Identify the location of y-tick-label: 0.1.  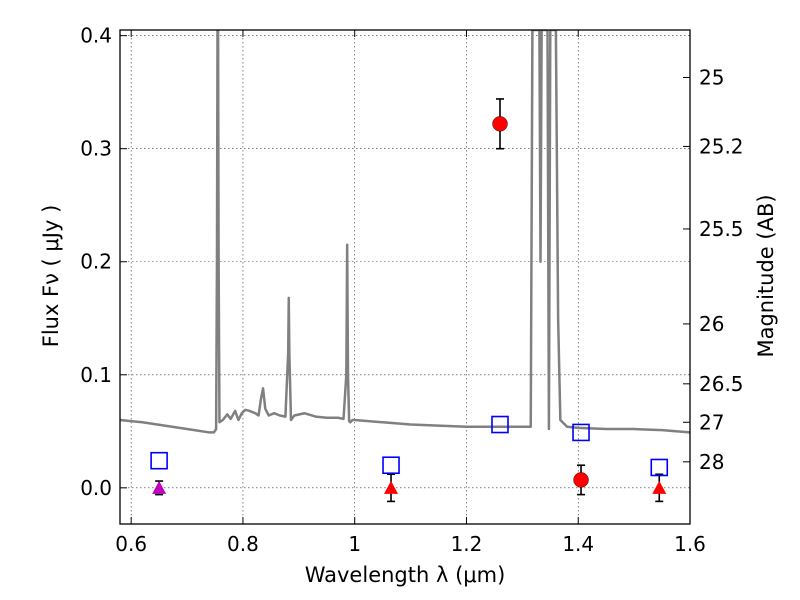
(96, 375).